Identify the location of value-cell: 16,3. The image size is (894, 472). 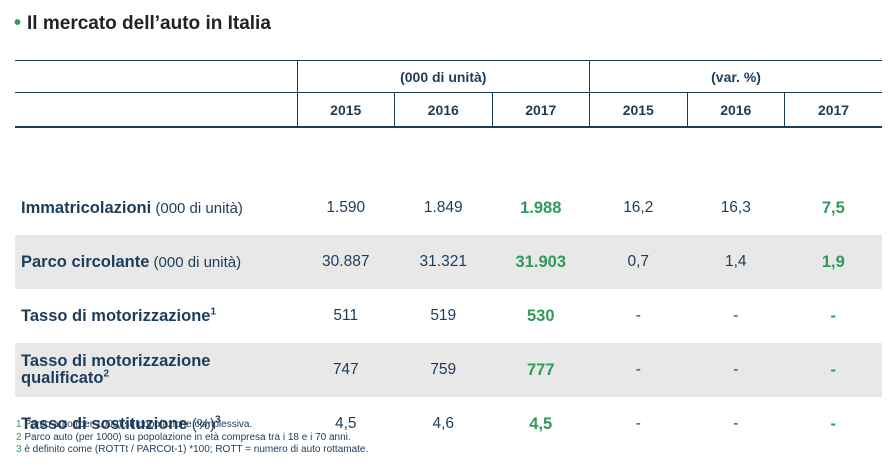
(735, 207).